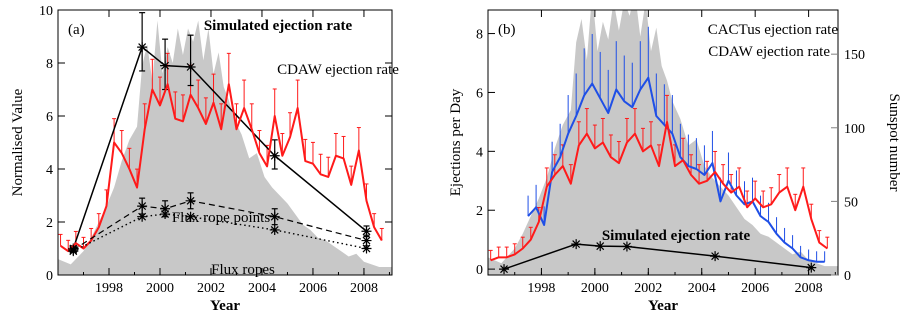 The height and width of the screenshot is (323, 902). What do you see at coordinates (854, 129) in the screenshot?
I see `y2-tick-label: 100` at bounding box center [854, 129].